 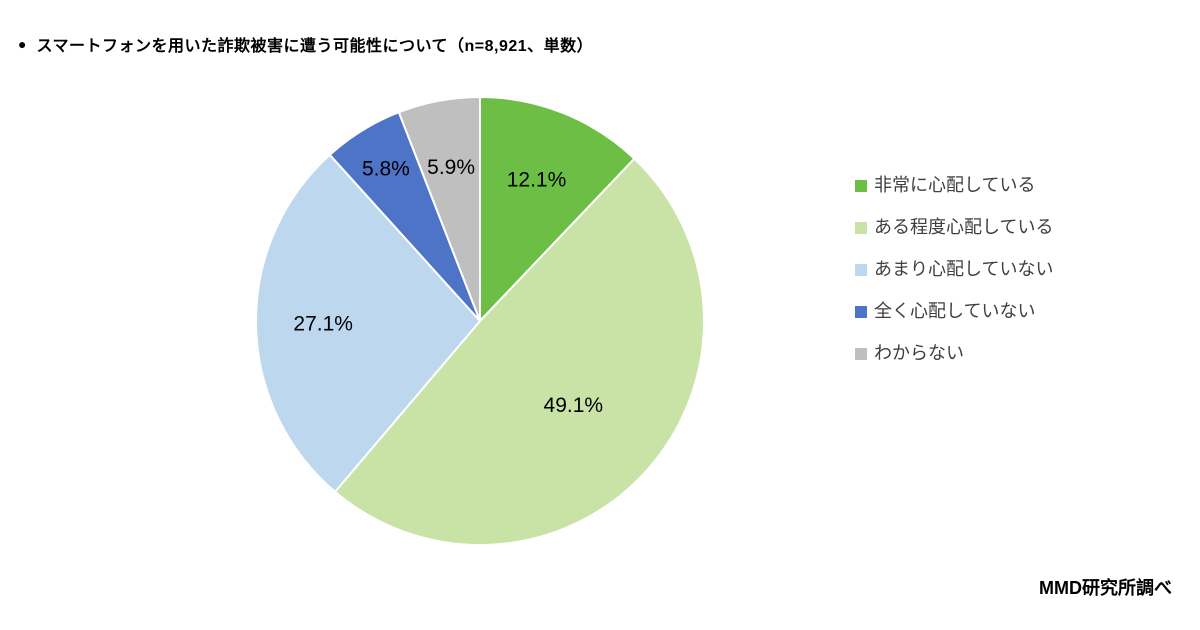 I want to click on chart-title: スマートフォンを用いた詐欺被害に遭う可能性について（n=8,921、単数）, so click(x=315, y=46).